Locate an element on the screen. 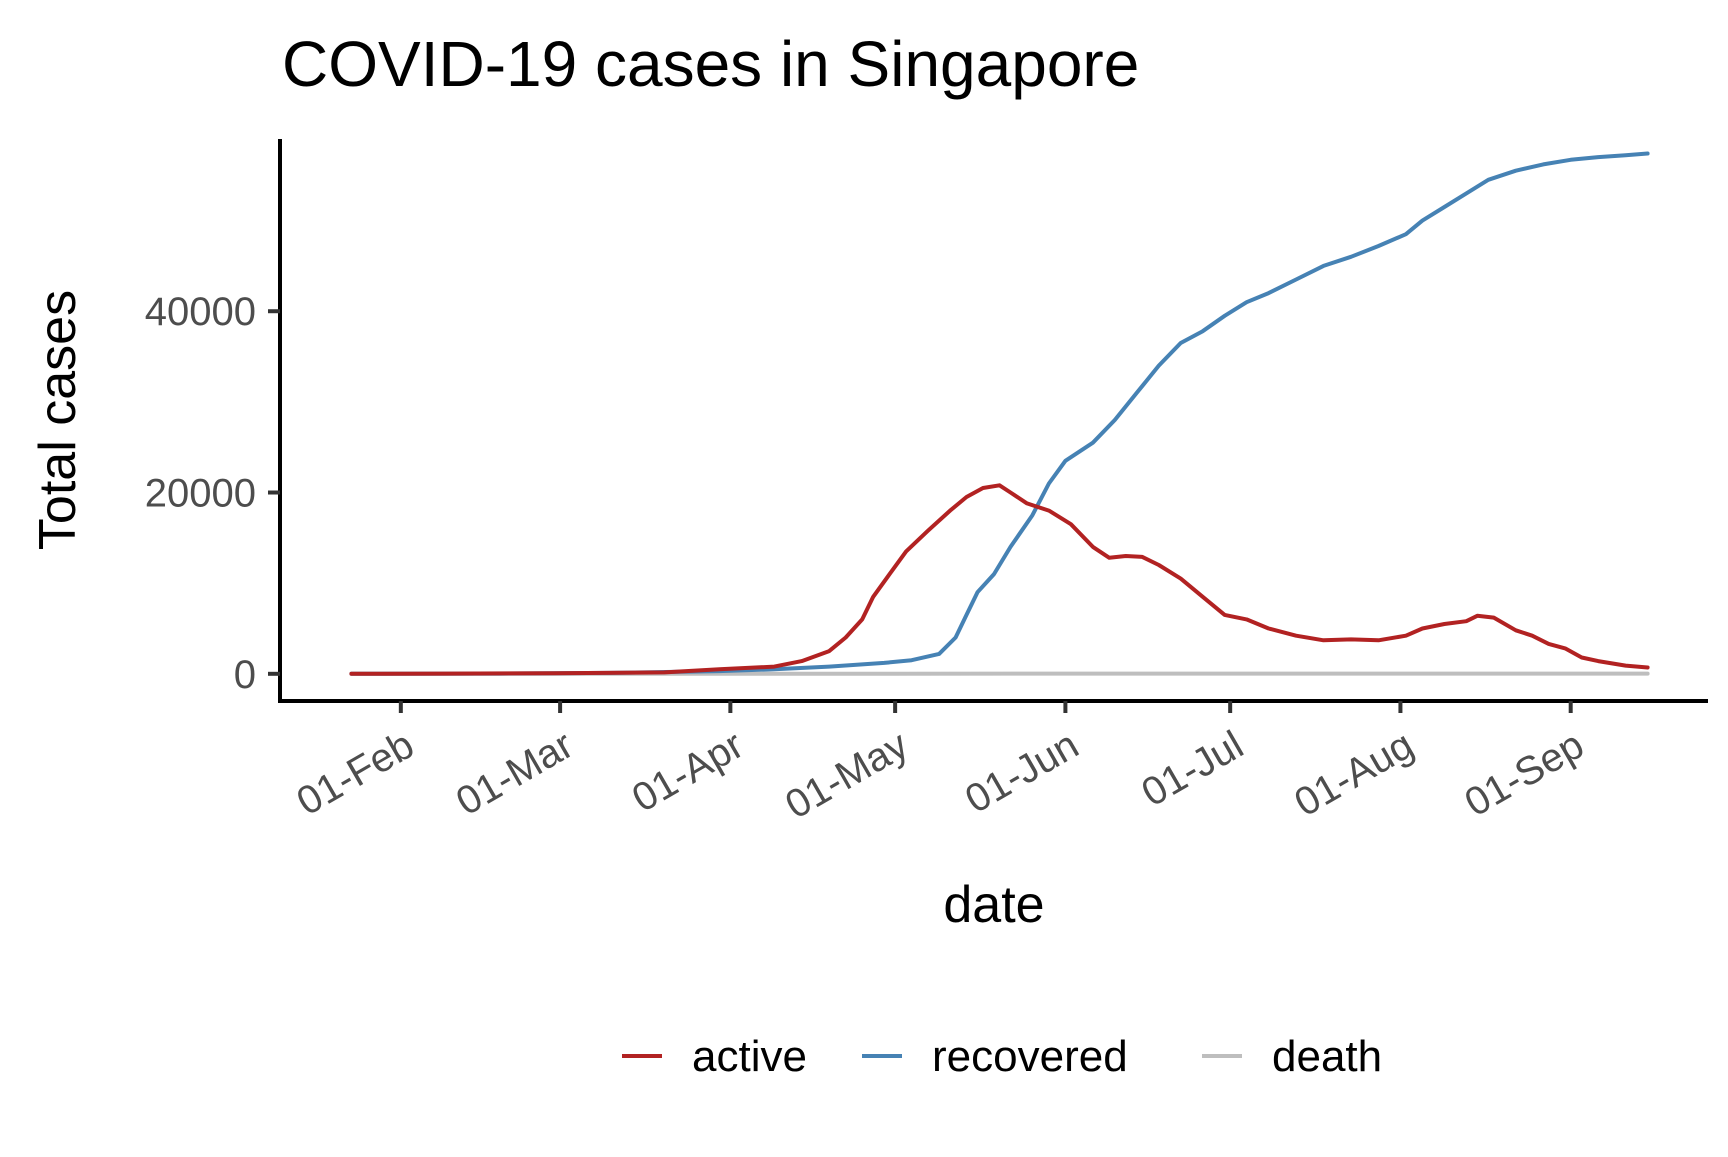  chart-title: COVID-19 cases in Singapore is located at coordinates (710, 64).